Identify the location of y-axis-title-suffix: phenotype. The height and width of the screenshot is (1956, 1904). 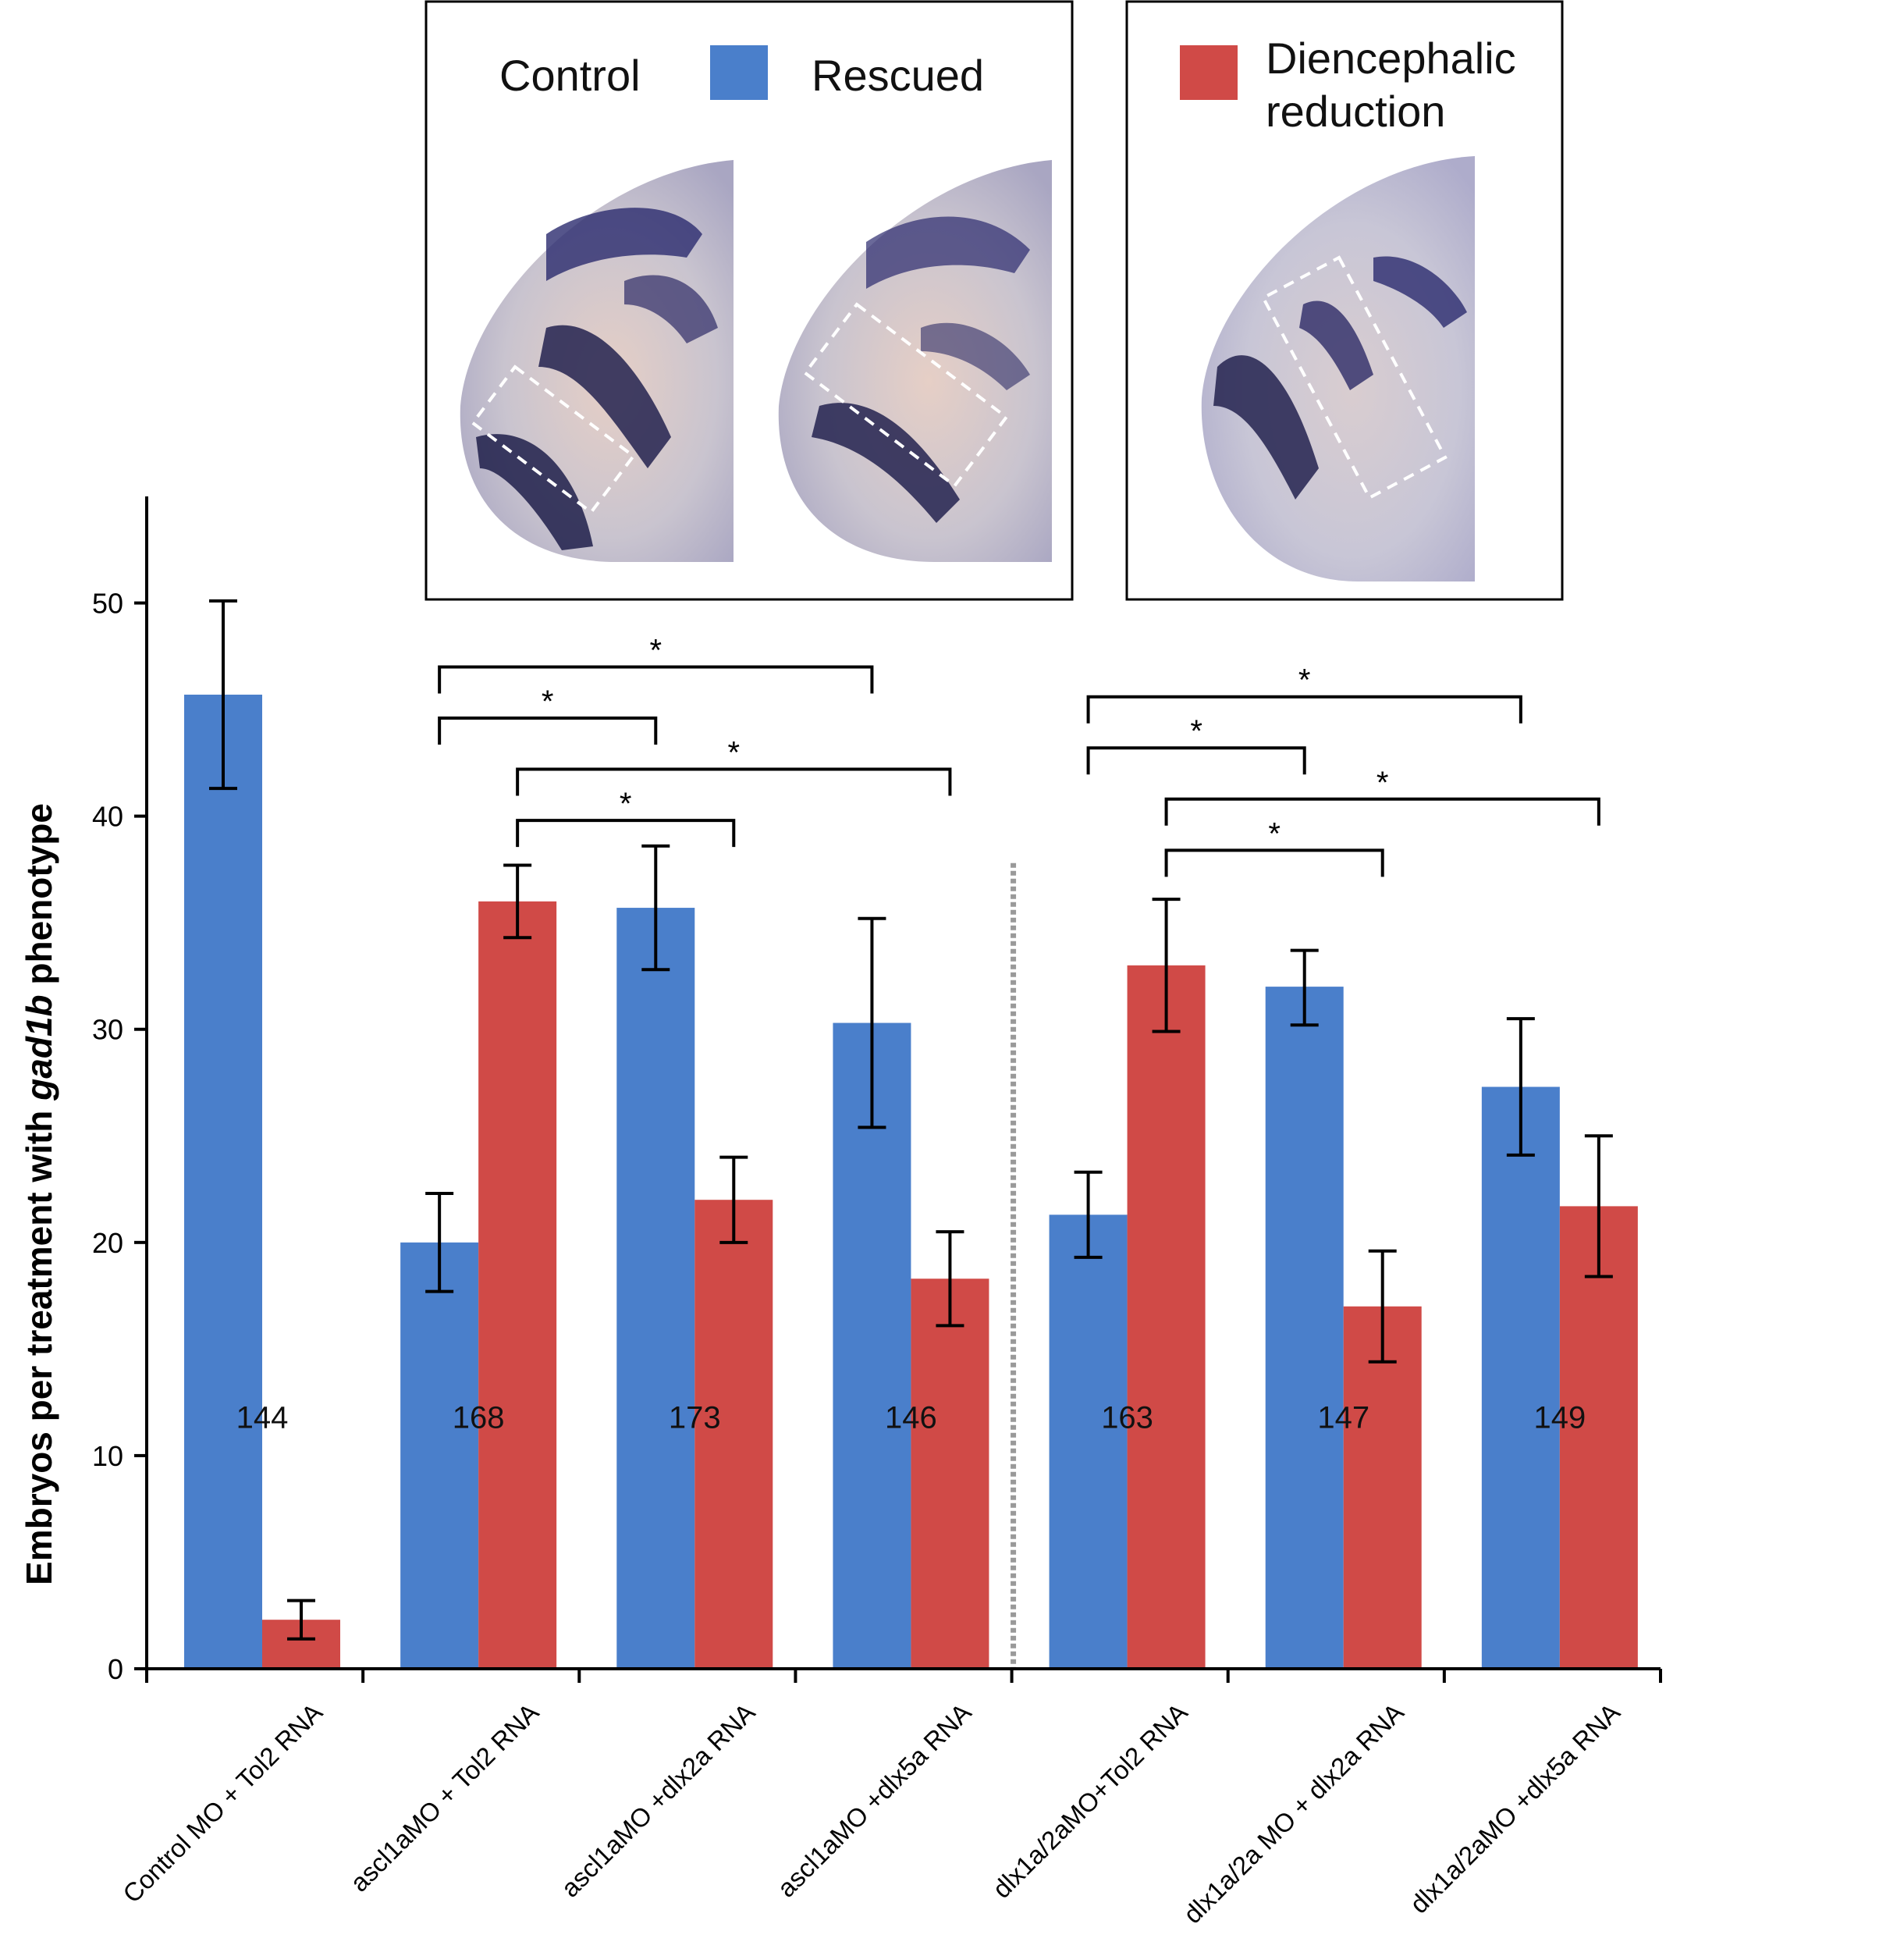
(39, 898).